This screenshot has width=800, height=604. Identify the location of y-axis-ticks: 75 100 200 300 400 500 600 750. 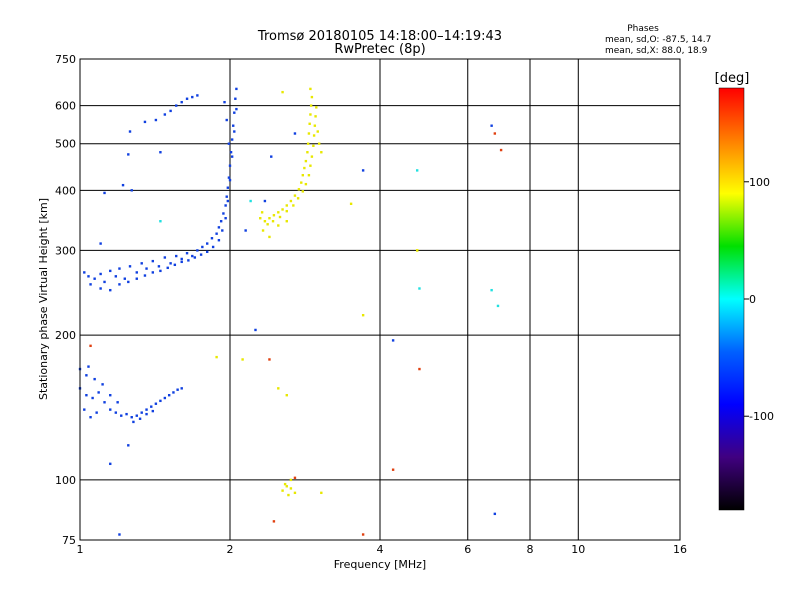
(65, 300).